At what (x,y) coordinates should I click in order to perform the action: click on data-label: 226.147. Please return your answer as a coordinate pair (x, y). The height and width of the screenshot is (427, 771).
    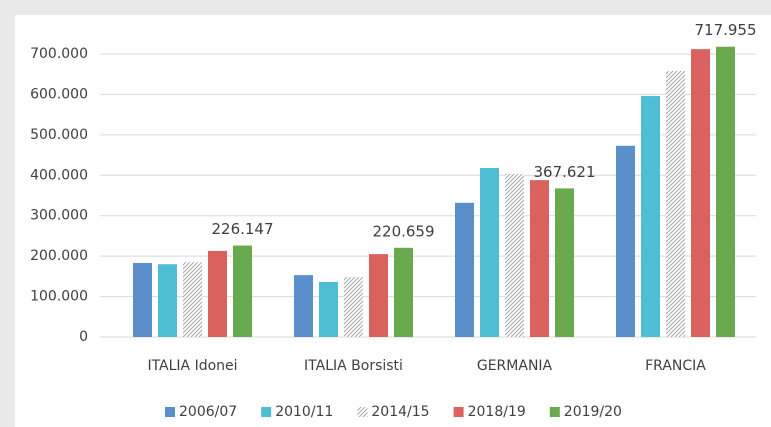
    Looking at the image, I should click on (242, 229).